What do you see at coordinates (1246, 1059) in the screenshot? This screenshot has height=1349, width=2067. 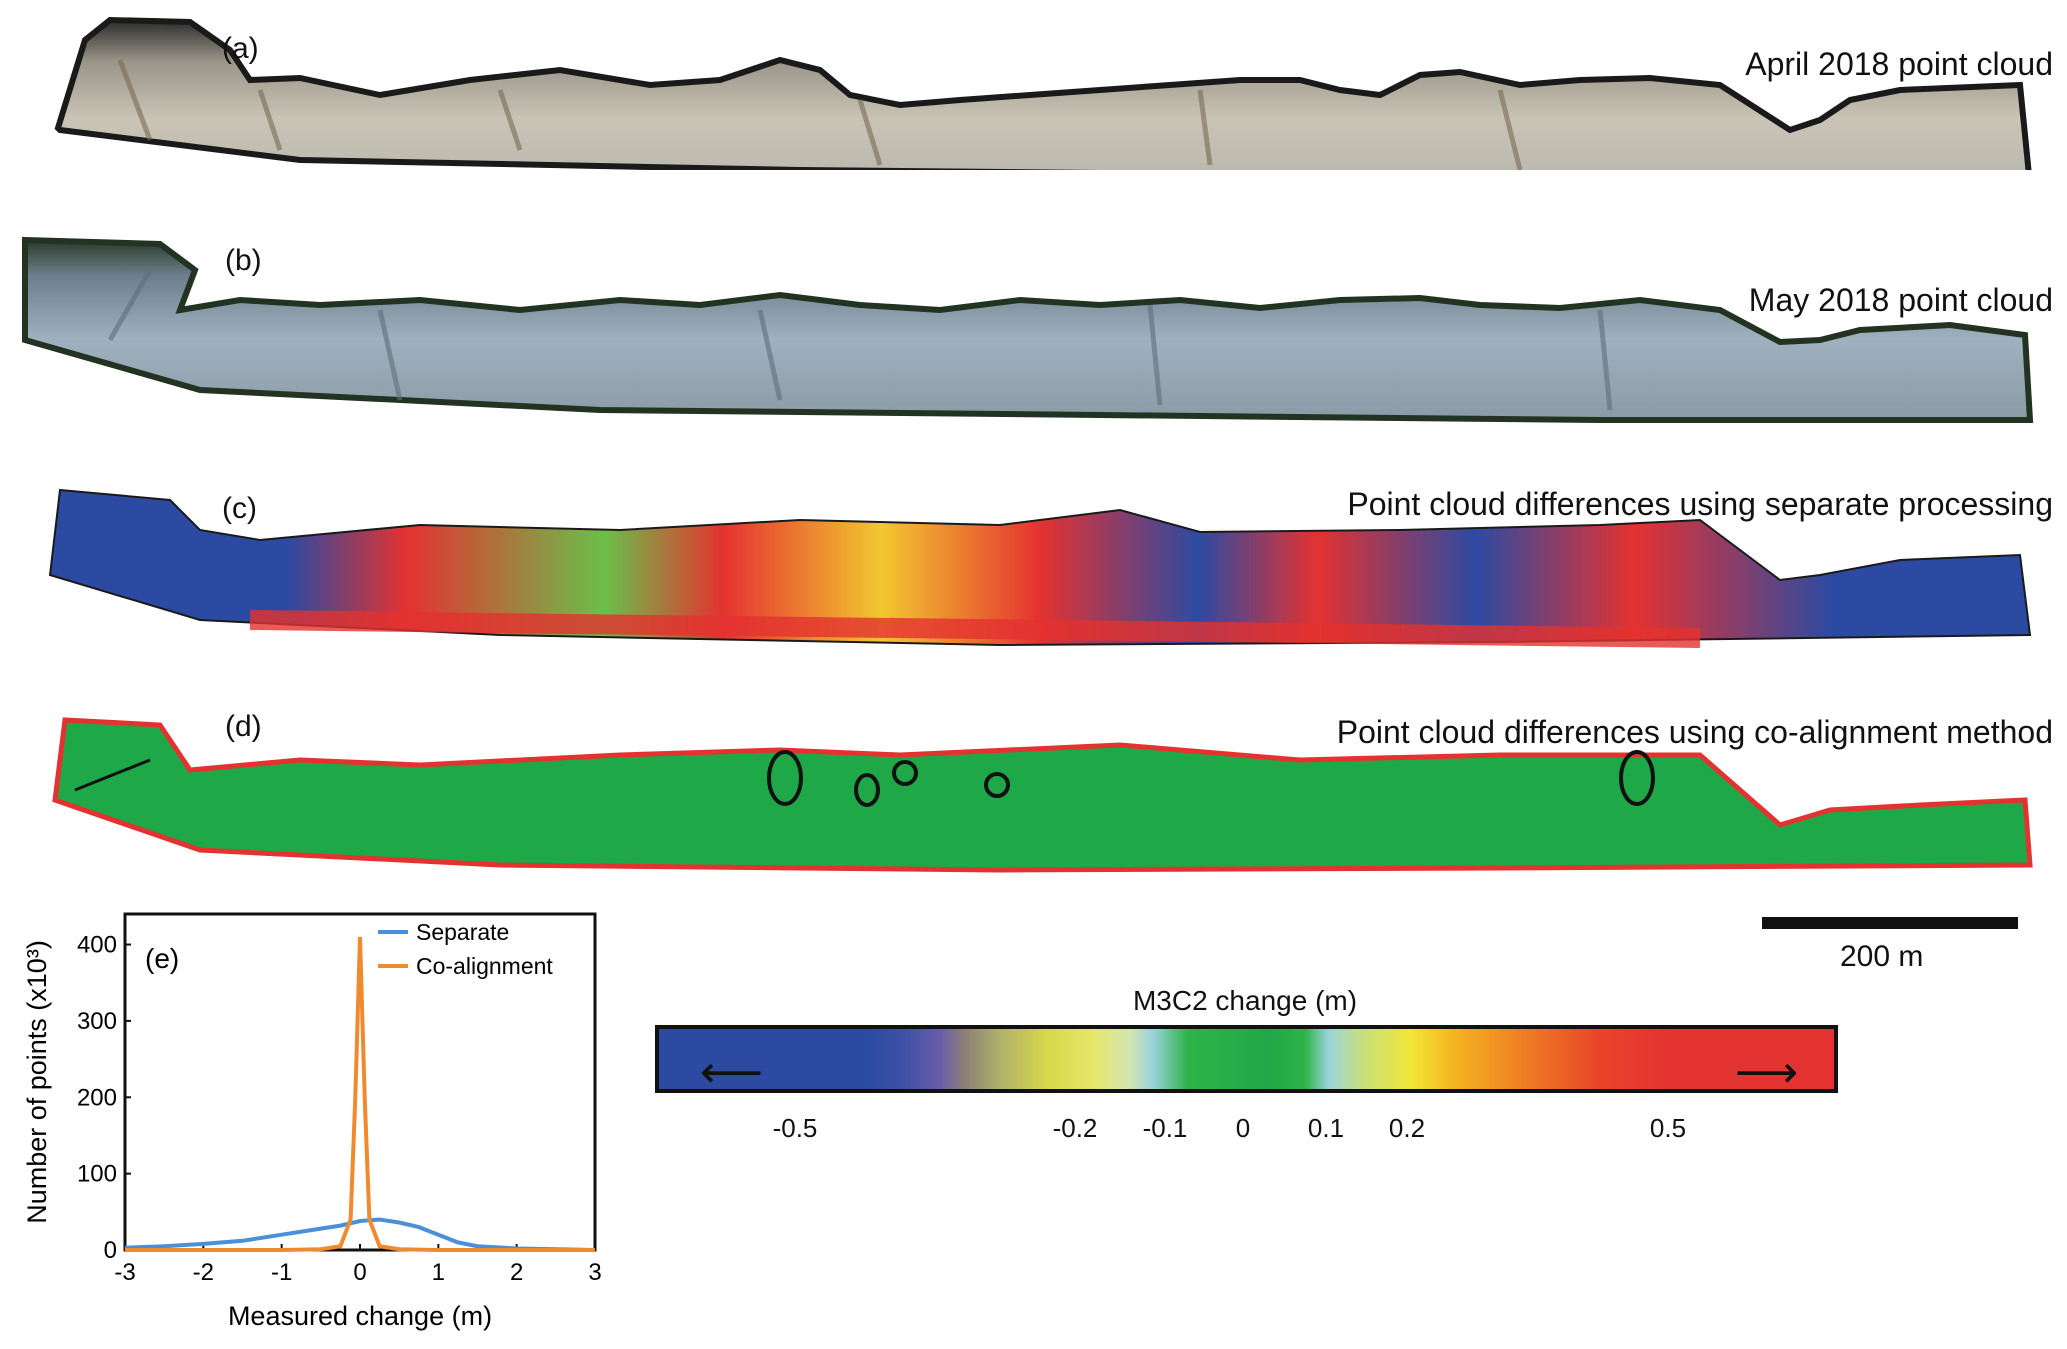 I see `colorbar-gradient` at bounding box center [1246, 1059].